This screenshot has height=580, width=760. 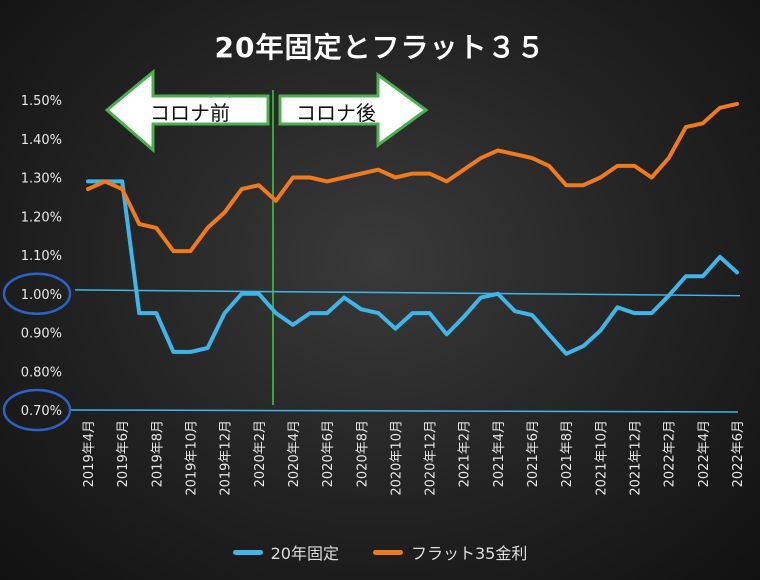 I want to click on x-tick-label: 2021年4月, so click(x=499, y=453).